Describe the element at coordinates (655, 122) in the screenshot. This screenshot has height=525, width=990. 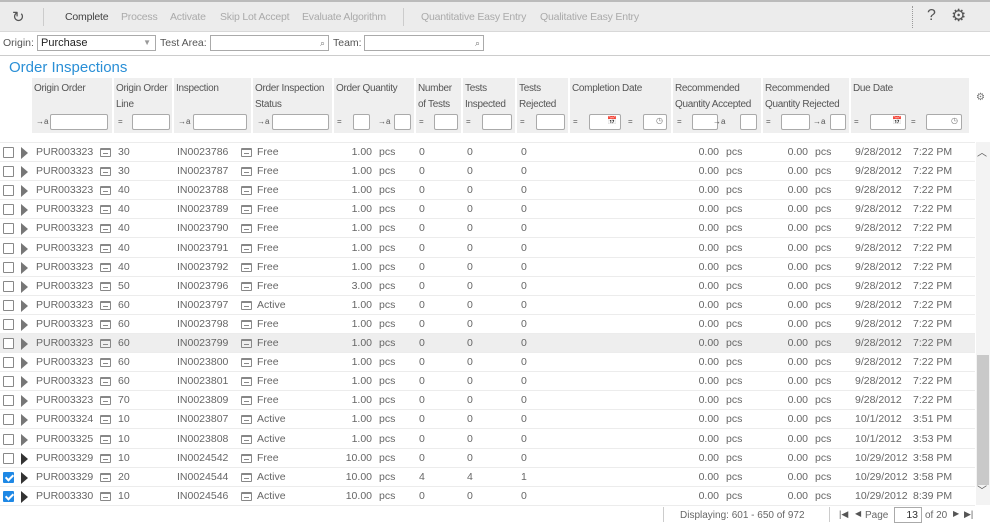
I see `column-filter-input: ◷` at that location.